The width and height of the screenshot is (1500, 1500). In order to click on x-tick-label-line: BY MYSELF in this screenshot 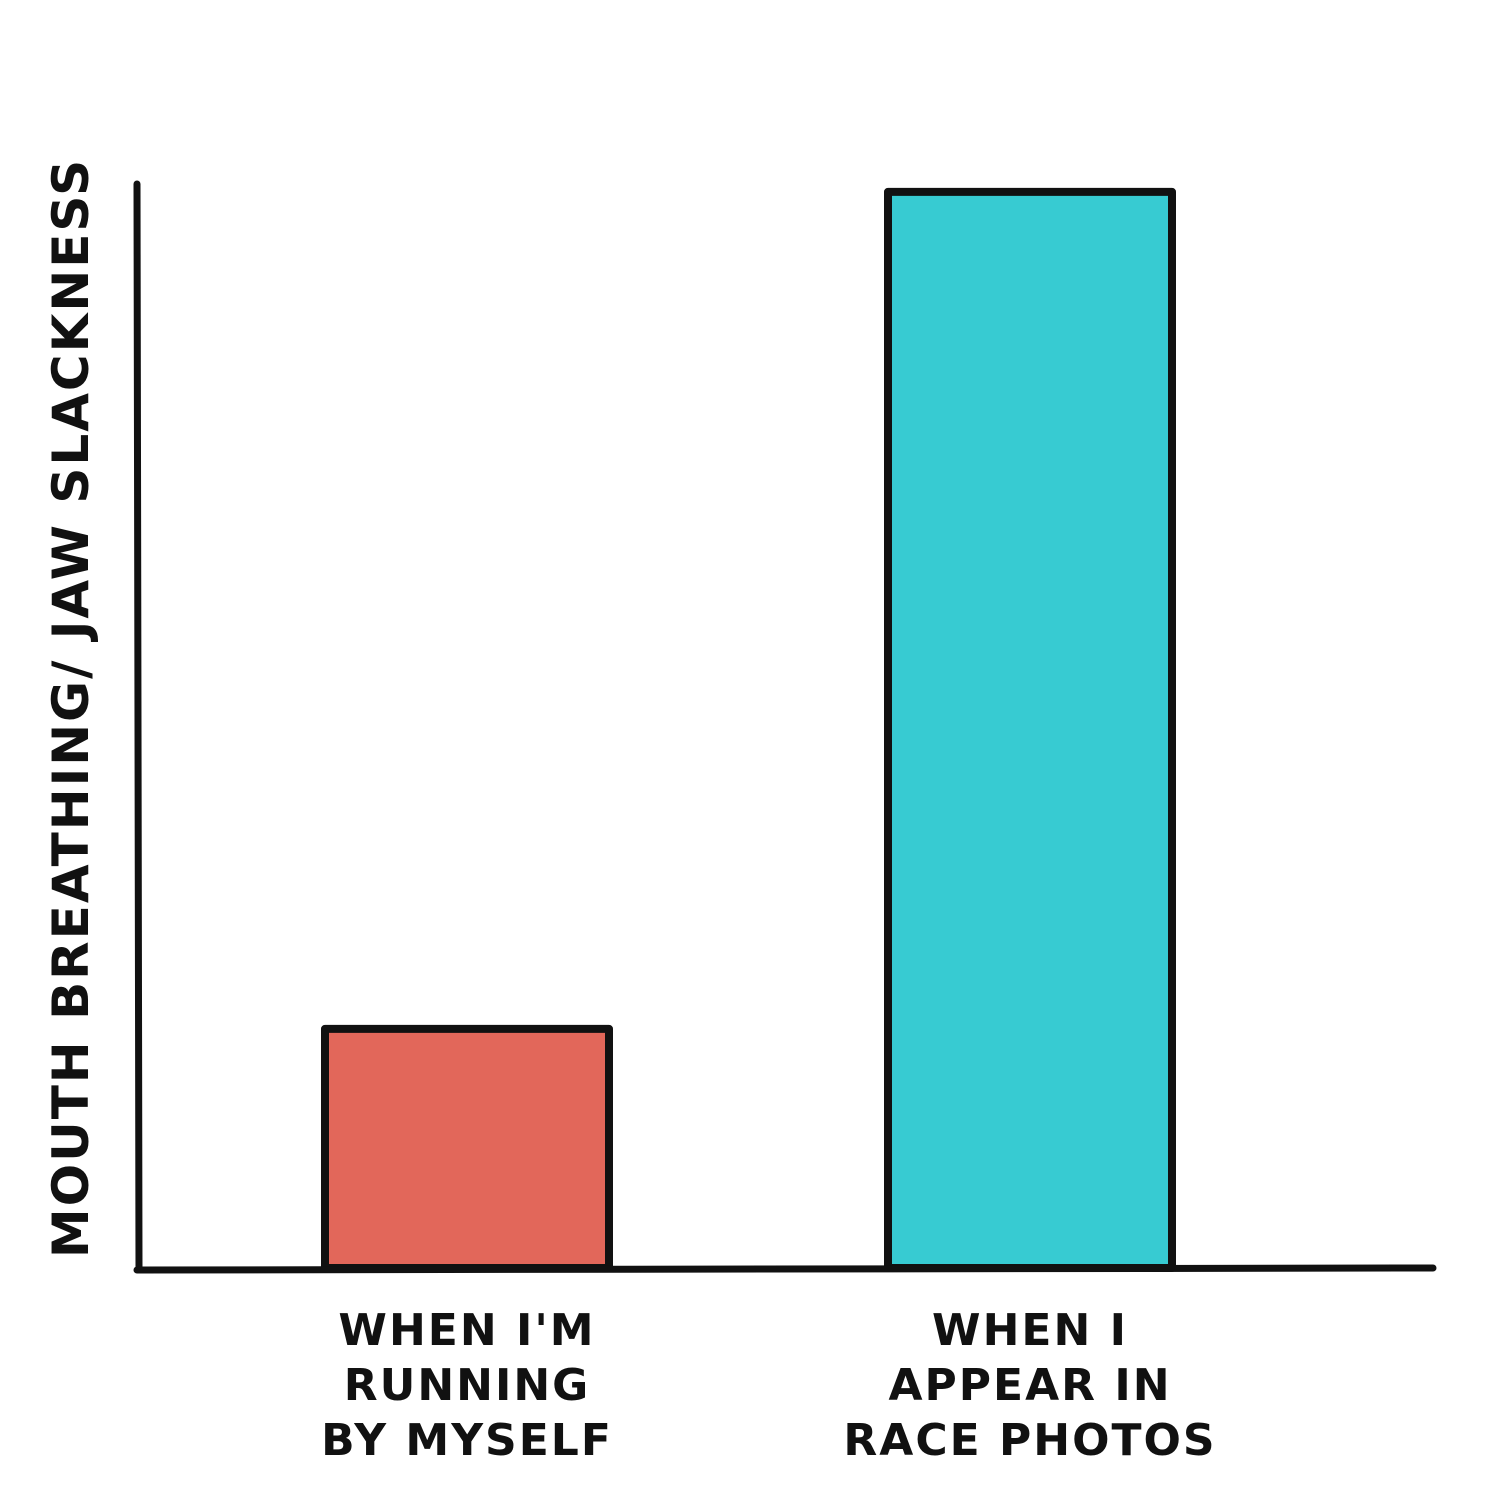, I will do `click(467, 1440)`.